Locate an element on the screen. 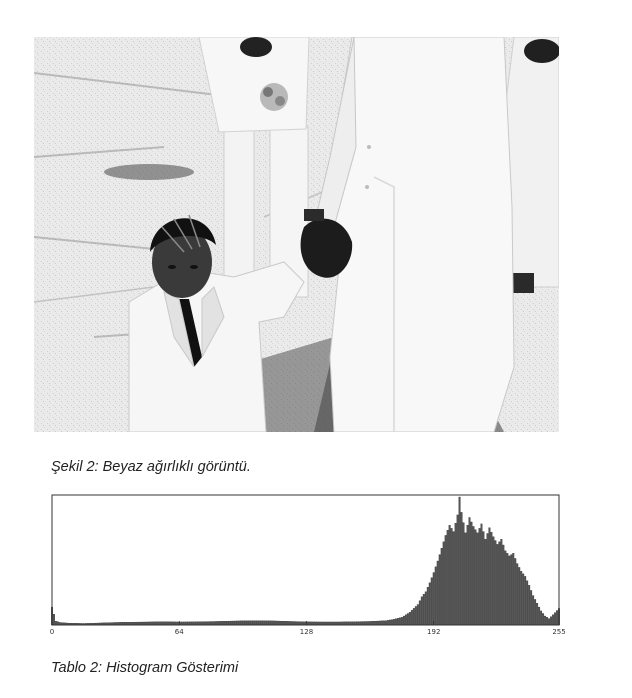 The image size is (632, 698). child-face is located at coordinates (182, 262).